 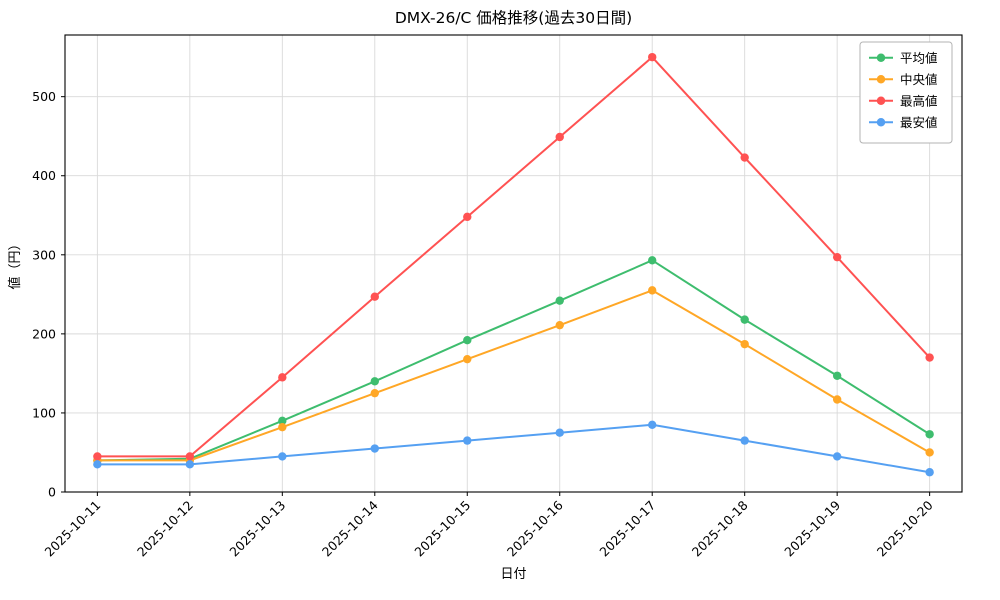 What do you see at coordinates (52, 492) in the screenshot?
I see `y-tick-label: 0` at bounding box center [52, 492].